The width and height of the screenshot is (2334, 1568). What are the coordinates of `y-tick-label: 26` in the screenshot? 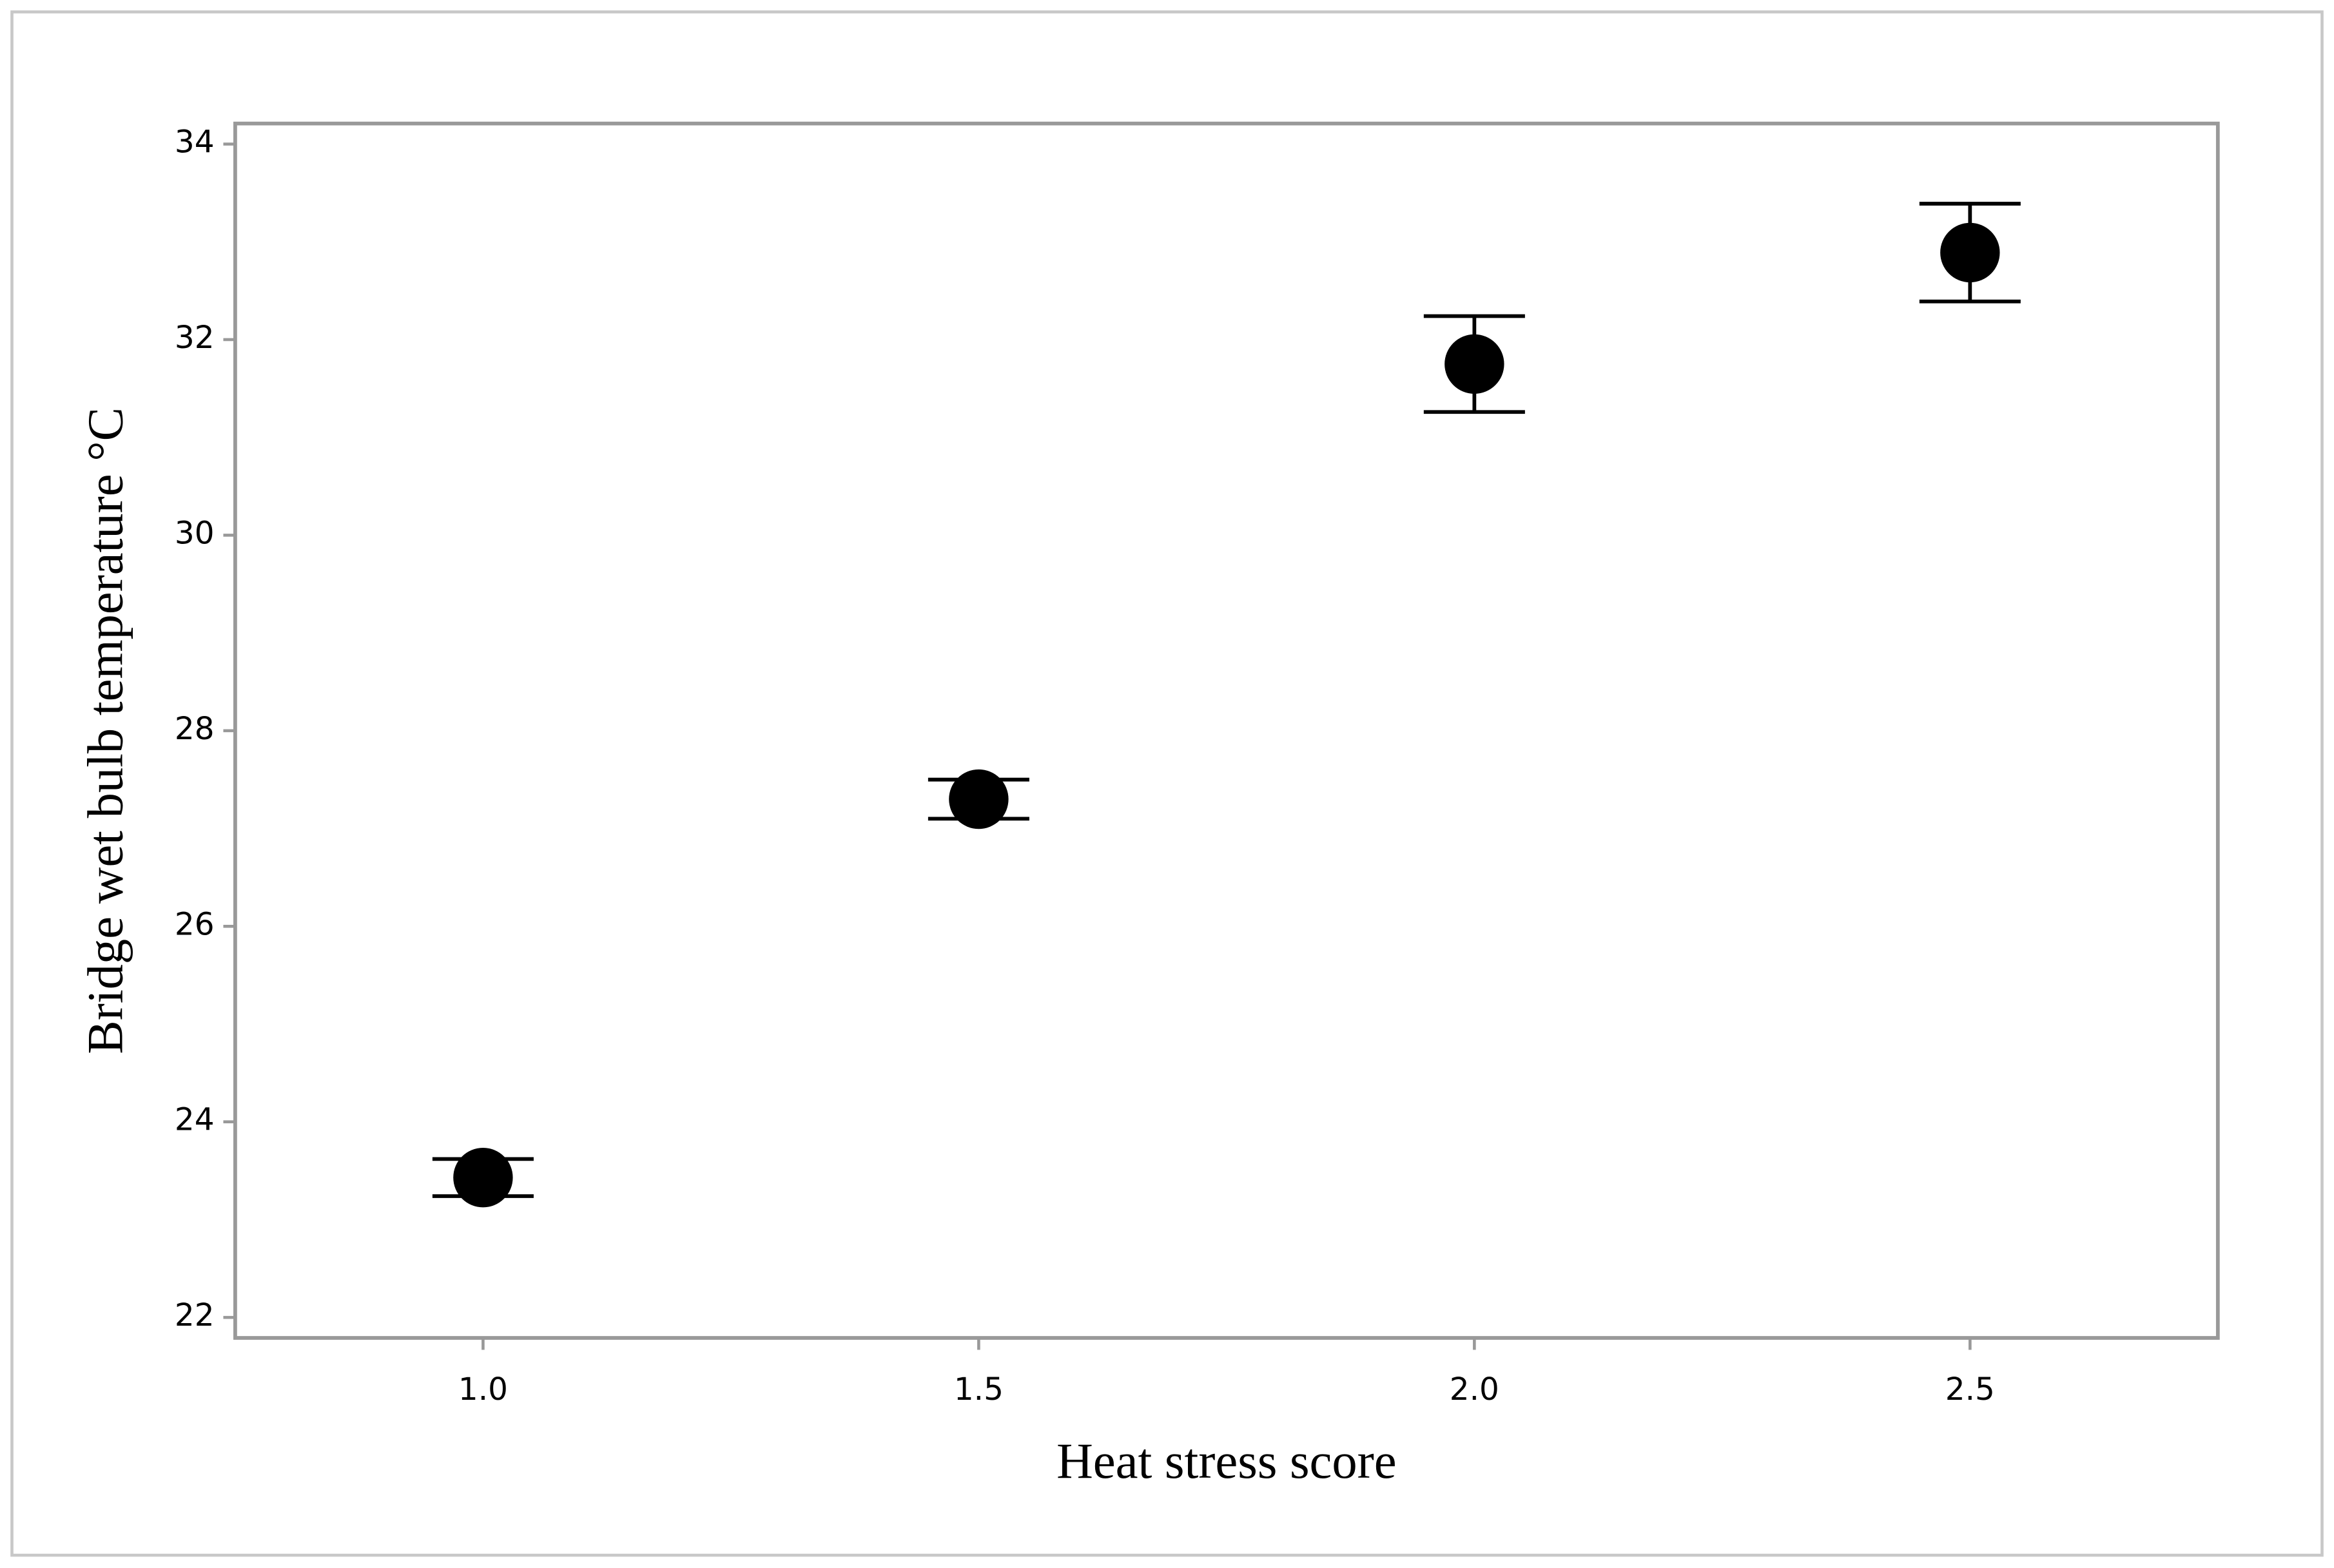 It's located at (195, 924).